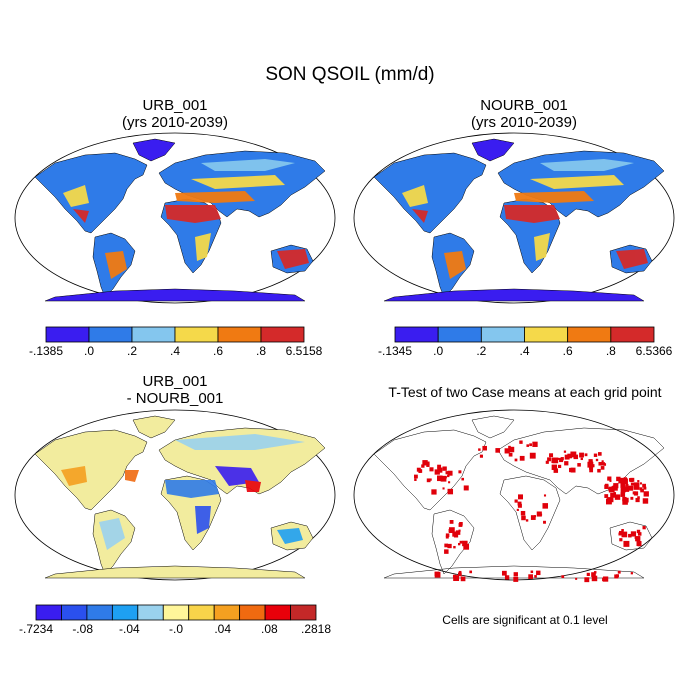 The height and width of the screenshot is (700, 700). What do you see at coordinates (175, 351) in the screenshot?
I see `colorbar-urb-label: .4` at bounding box center [175, 351].